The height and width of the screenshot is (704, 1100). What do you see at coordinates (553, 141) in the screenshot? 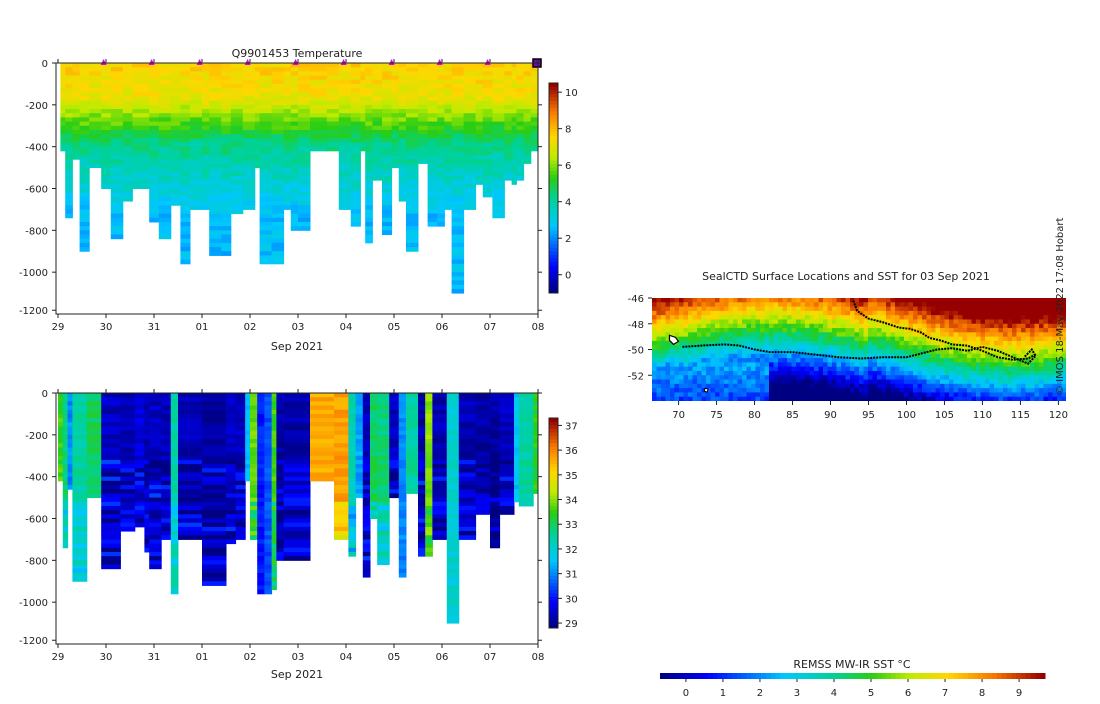
I see `temperature-colorbar-segment` at bounding box center [553, 141].